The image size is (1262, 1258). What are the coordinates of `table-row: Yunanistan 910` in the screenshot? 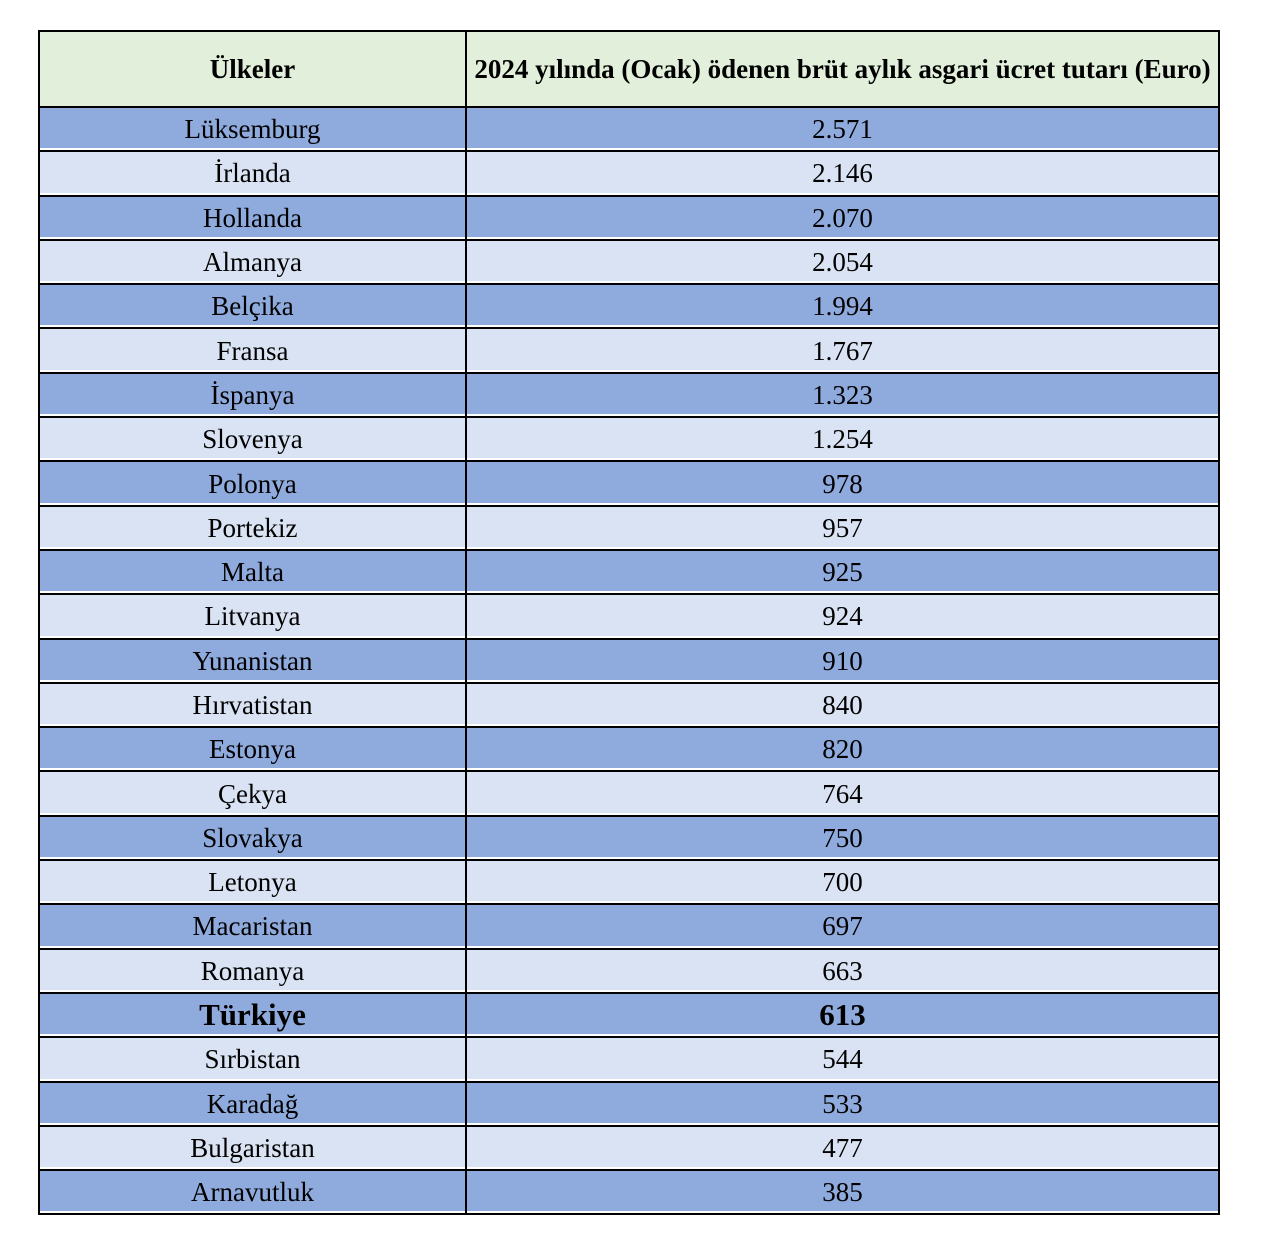 It's located at (629, 660).